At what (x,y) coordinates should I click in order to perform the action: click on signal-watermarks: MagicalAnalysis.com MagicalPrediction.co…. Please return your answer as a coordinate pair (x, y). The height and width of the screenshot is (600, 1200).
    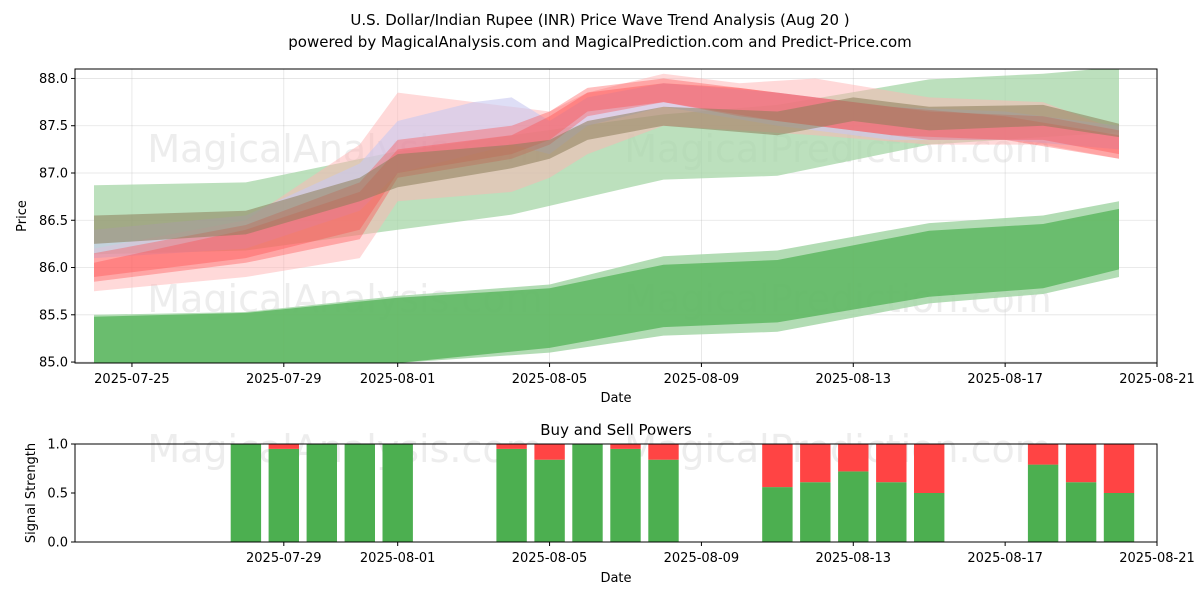
    Looking at the image, I should click on (599, 449).